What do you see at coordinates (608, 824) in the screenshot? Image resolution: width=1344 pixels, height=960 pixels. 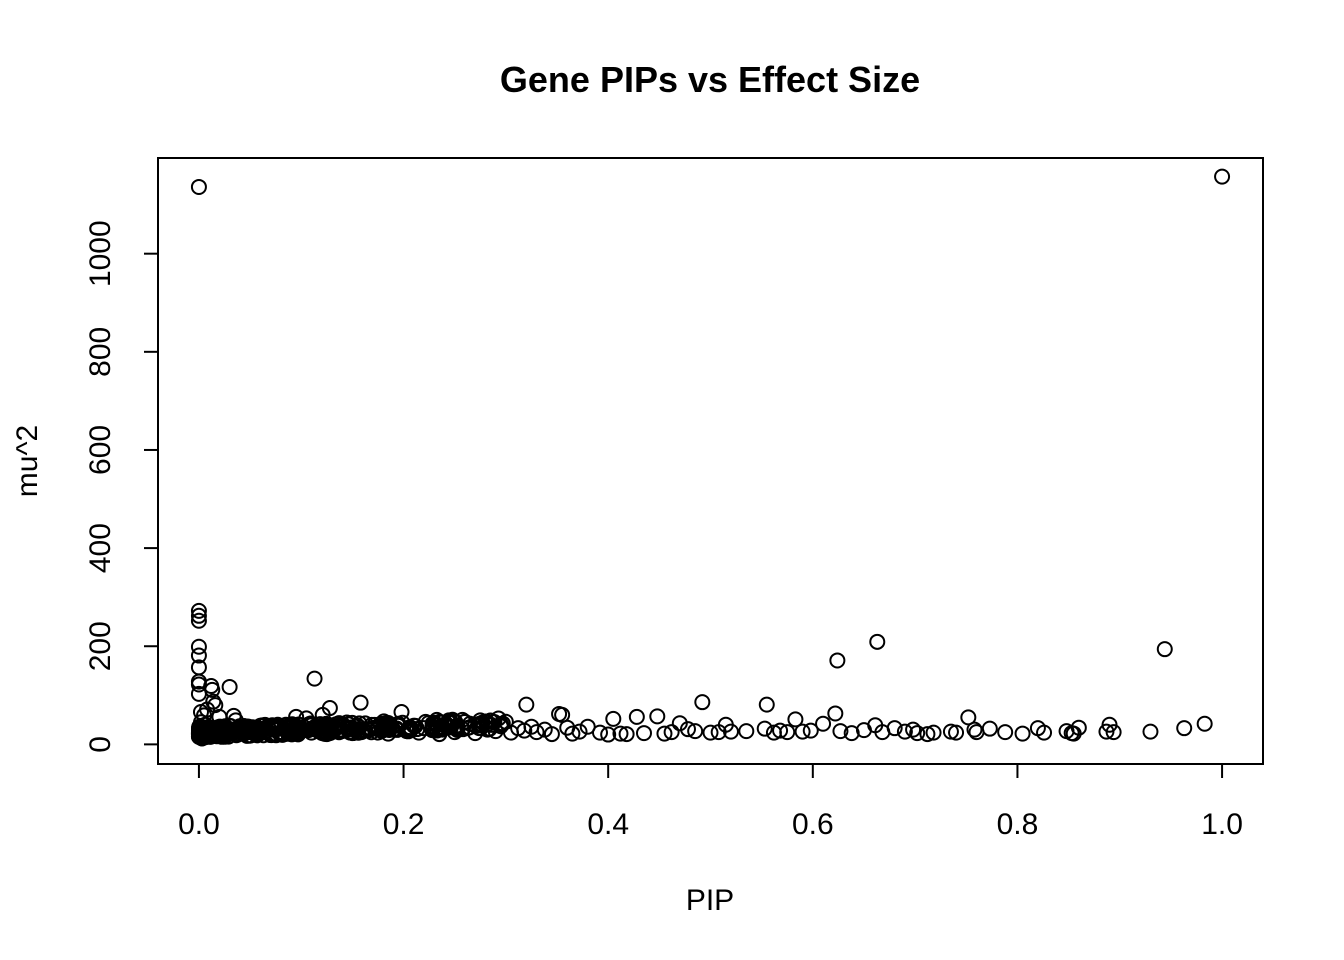 I see `x-tick-label: 0.4` at bounding box center [608, 824].